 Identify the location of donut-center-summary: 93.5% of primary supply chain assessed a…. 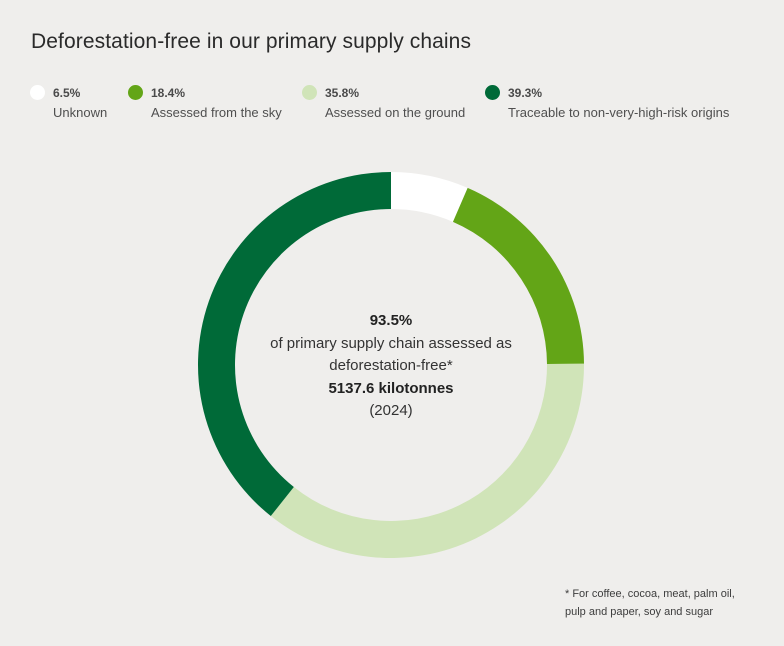
(391, 366).